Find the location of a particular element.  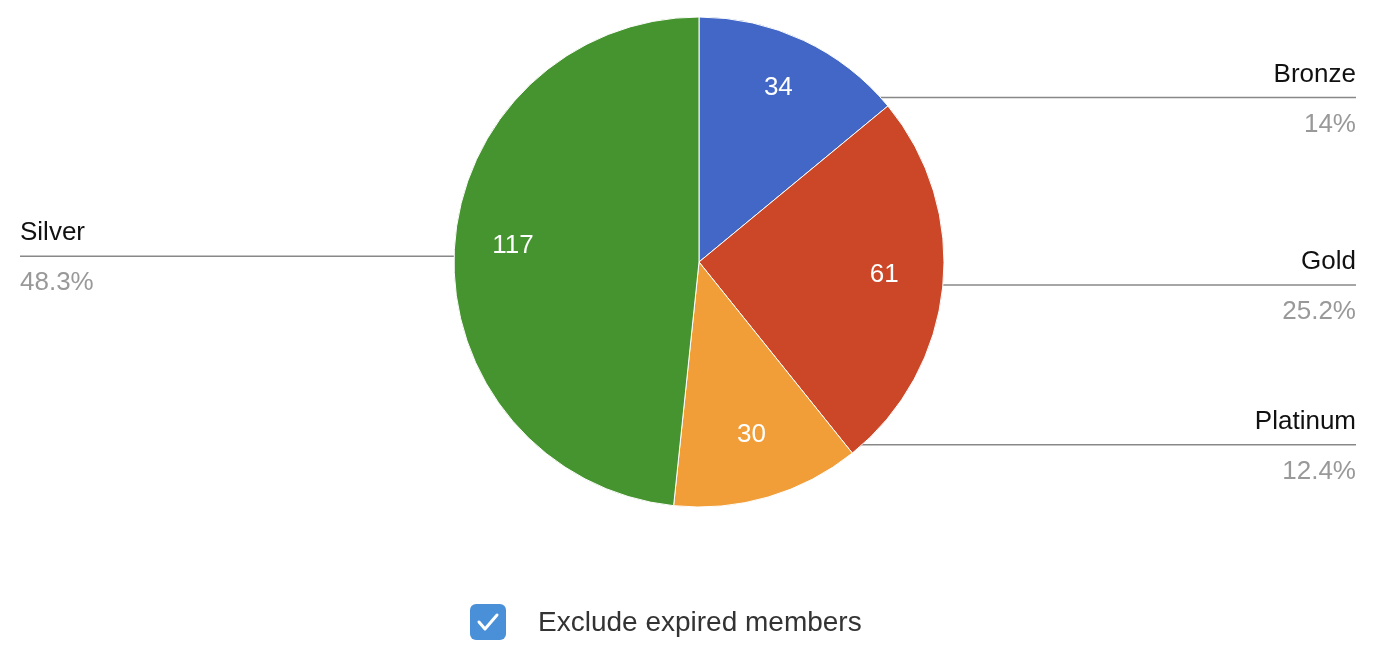

slice-label: Silver is located at coordinates (53, 231).